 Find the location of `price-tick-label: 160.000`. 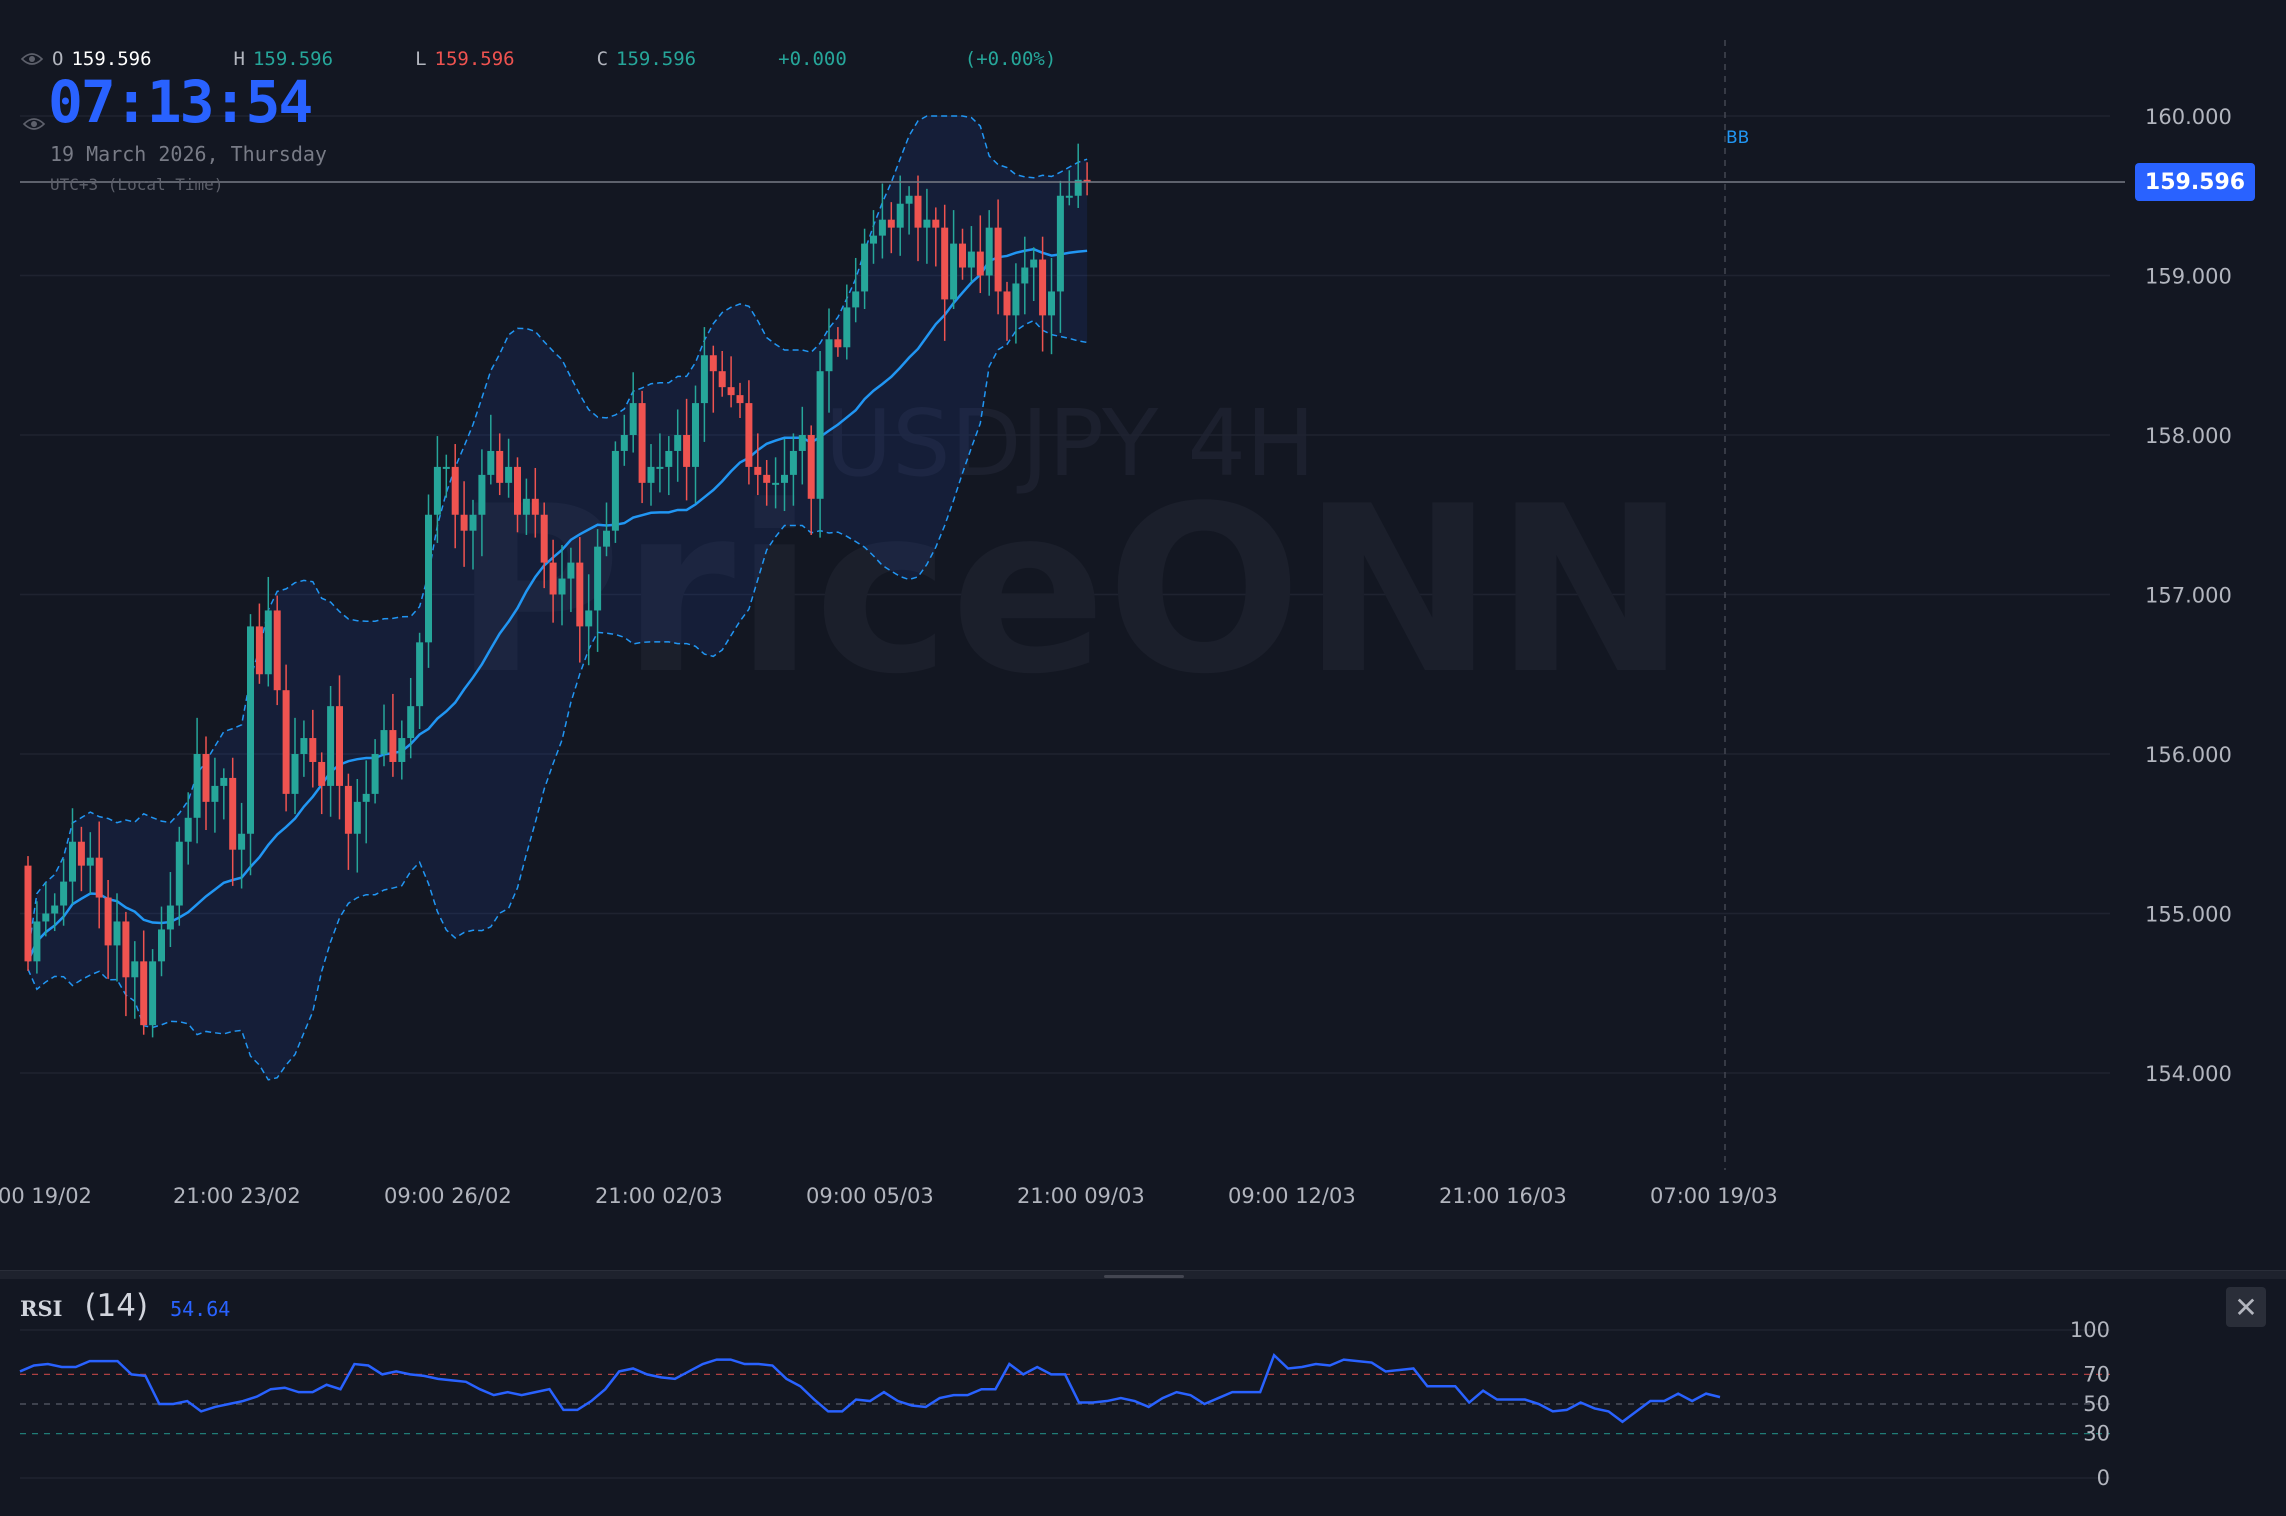

price-tick-label: 160.000 is located at coordinates (2188, 117).